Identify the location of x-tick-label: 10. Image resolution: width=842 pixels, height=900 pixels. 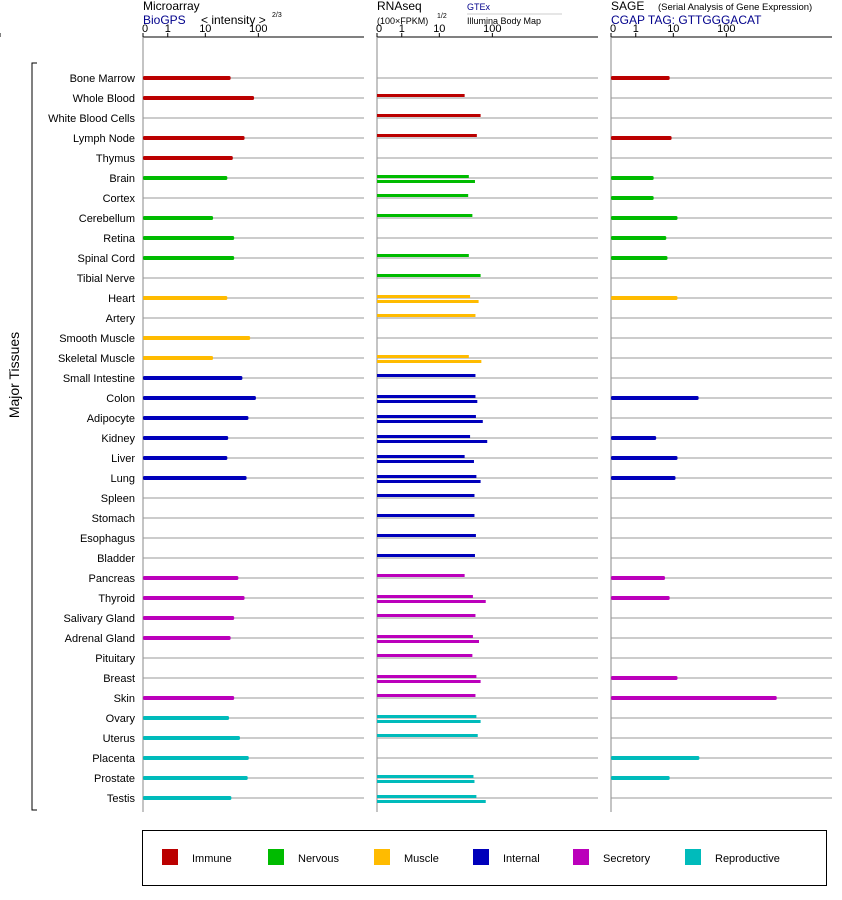
(205, 29).